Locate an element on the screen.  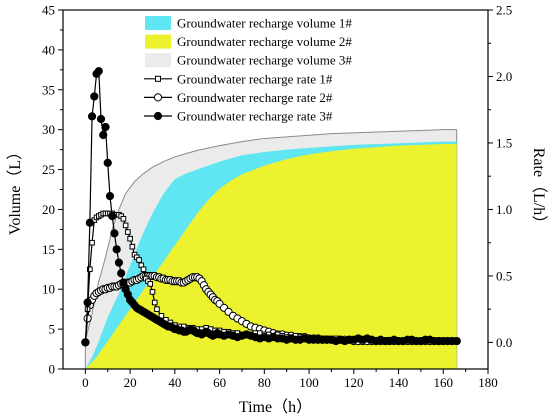
legend-item-2: Groundwater recharge volume 2# is located at coordinates (248, 41).